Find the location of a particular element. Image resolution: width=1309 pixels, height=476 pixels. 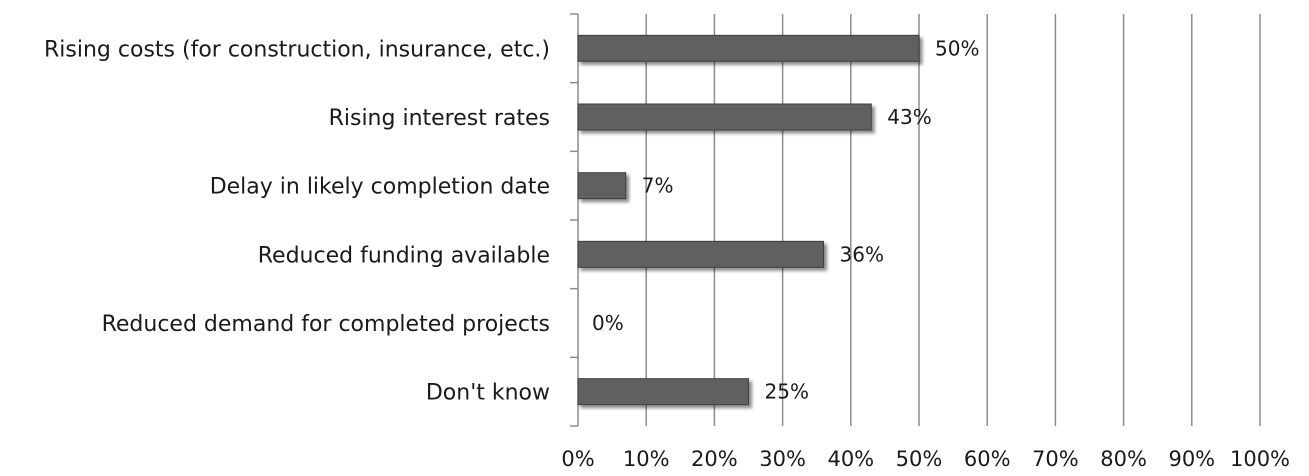

x-tick-label: 80% is located at coordinates (1123, 459).